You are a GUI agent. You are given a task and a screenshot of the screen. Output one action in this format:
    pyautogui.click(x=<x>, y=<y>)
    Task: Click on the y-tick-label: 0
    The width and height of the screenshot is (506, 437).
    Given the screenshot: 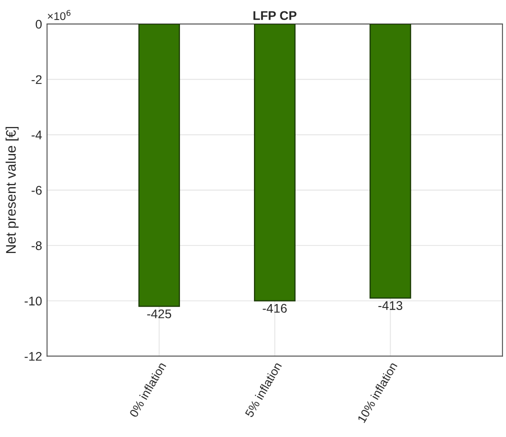 What is the action you would take?
    pyautogui.click(x=39, y=24)
    